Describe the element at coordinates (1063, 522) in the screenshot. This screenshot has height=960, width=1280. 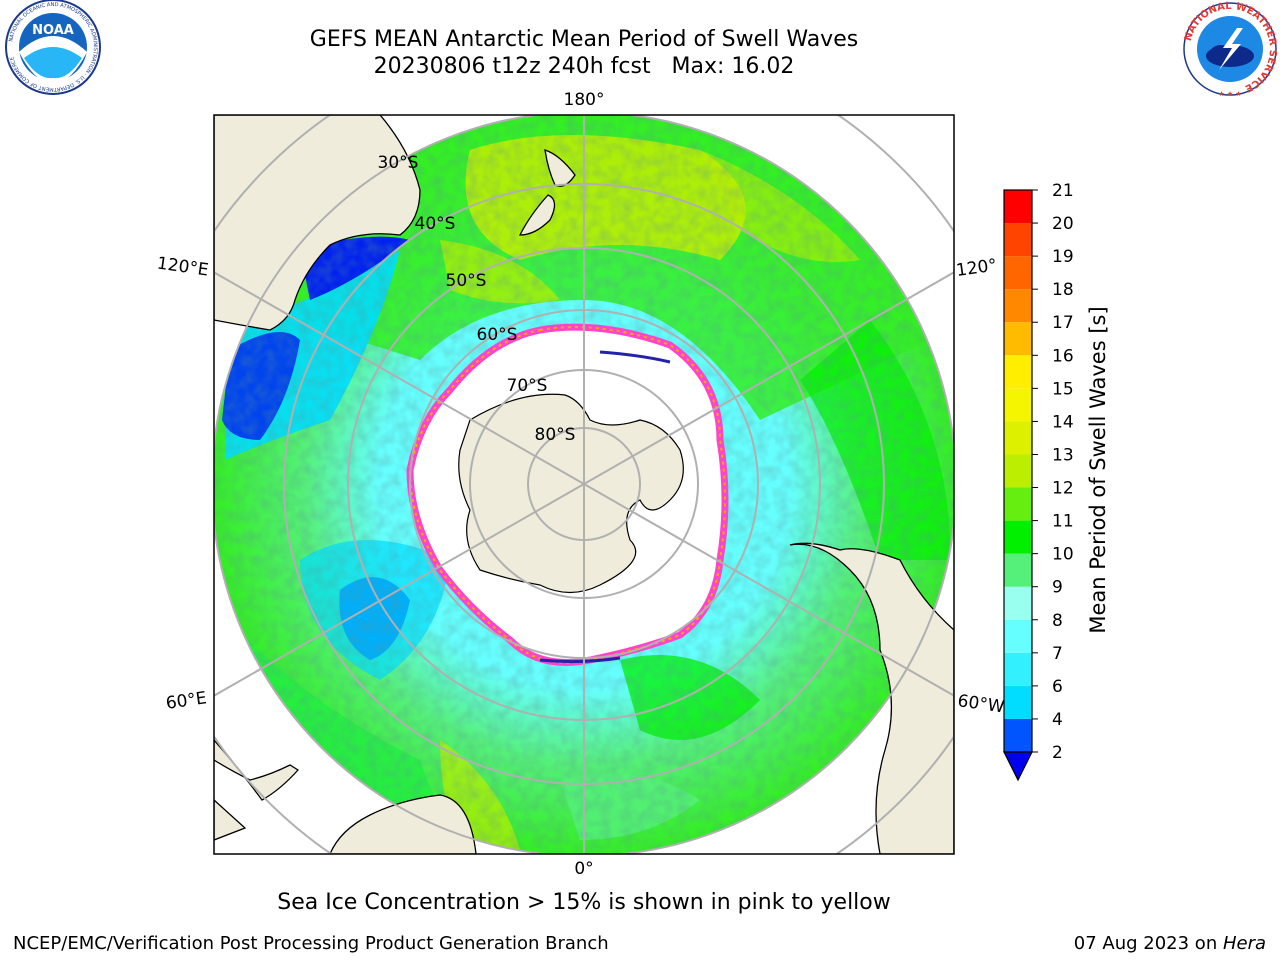
I see `colorbar-tick-label: 11` at that location.